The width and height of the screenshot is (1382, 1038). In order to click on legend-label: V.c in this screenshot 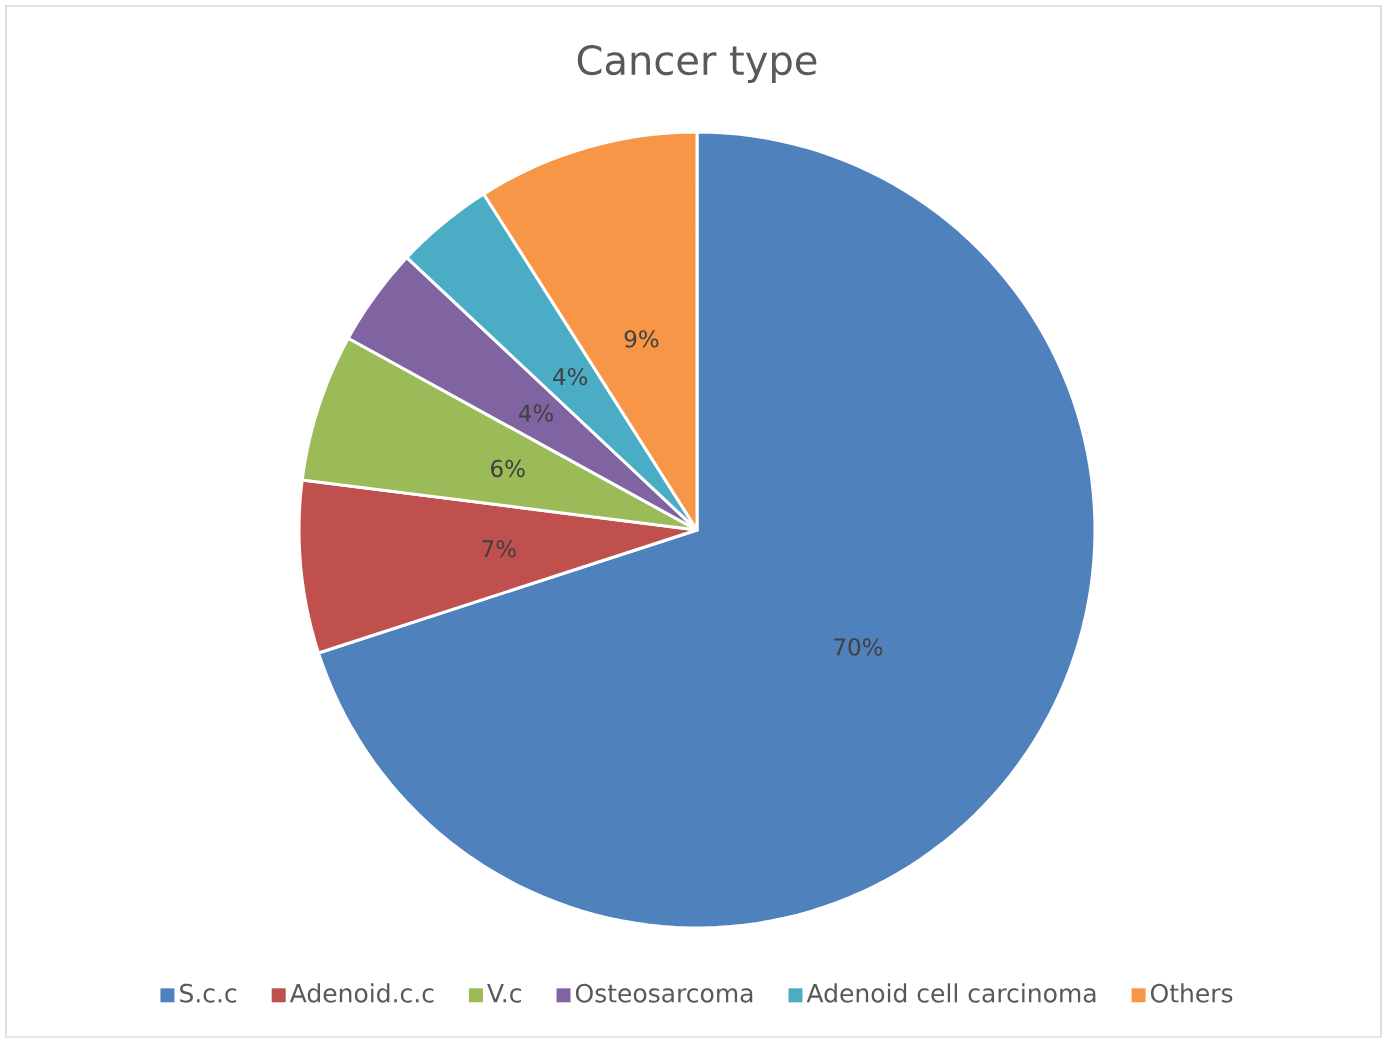, I will do `click(504, 993)`.